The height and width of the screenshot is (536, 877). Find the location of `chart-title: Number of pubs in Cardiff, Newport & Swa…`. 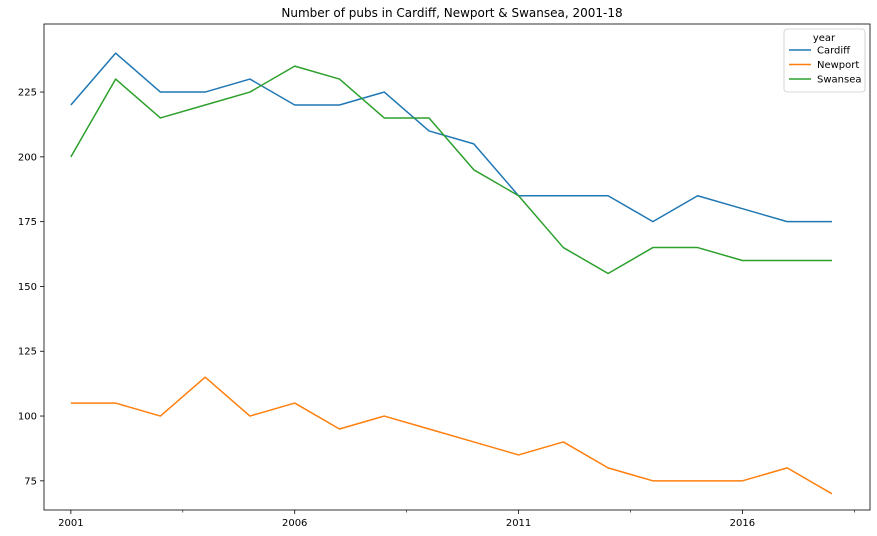

chart-title: Number of pubs in Cardiff, Newport & Swa… is located at coordinates (451, 13).